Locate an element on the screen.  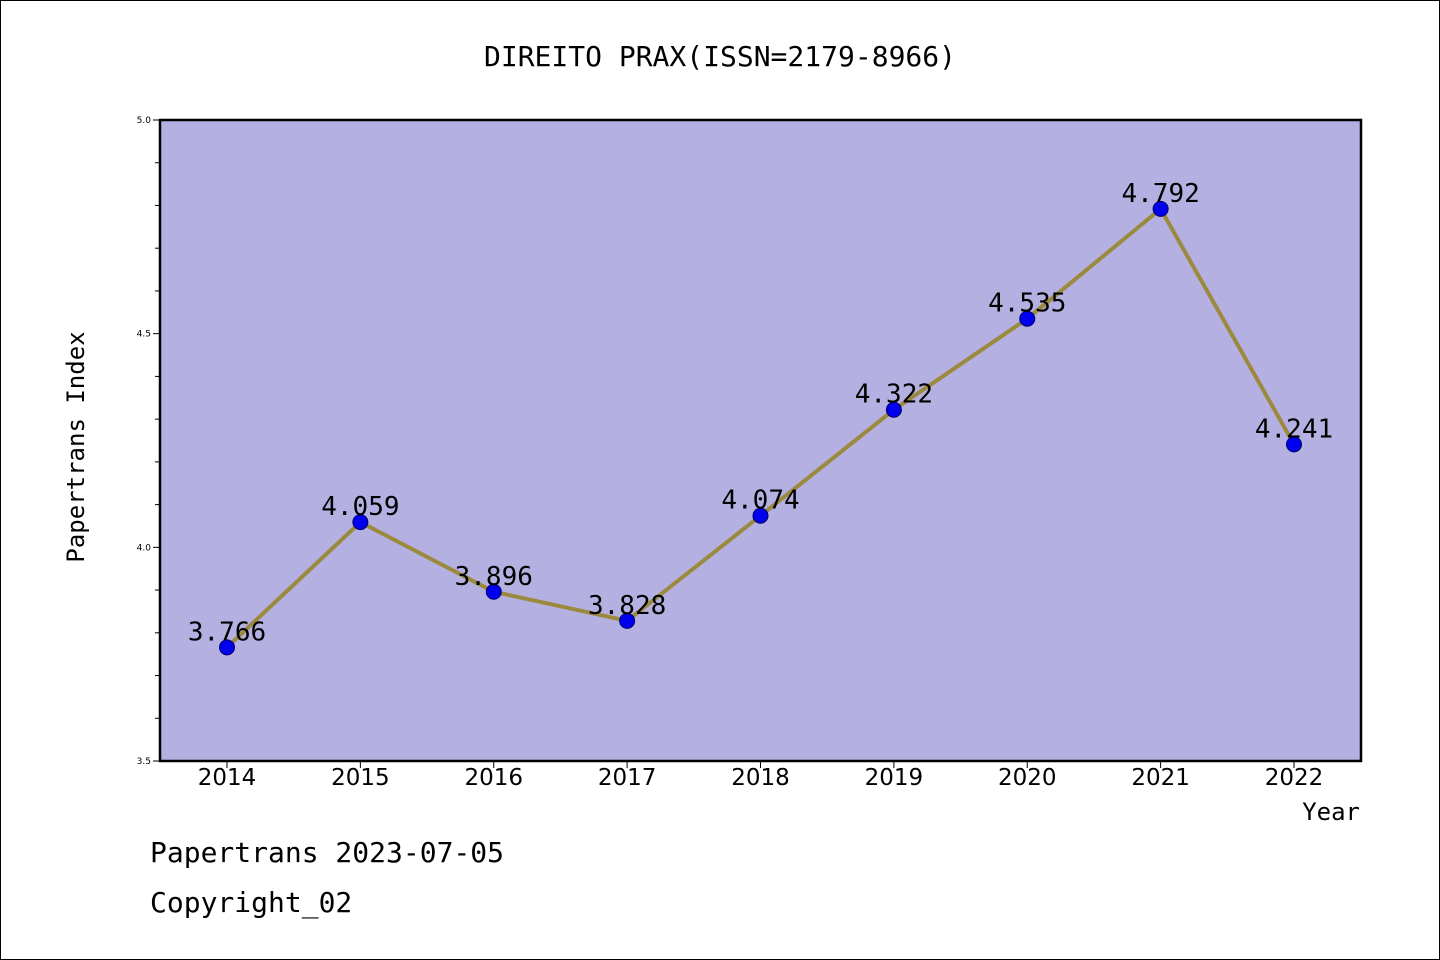
y-axis: 3.5 4.0 4.5 5.0 is located at coordinates (148, 441).